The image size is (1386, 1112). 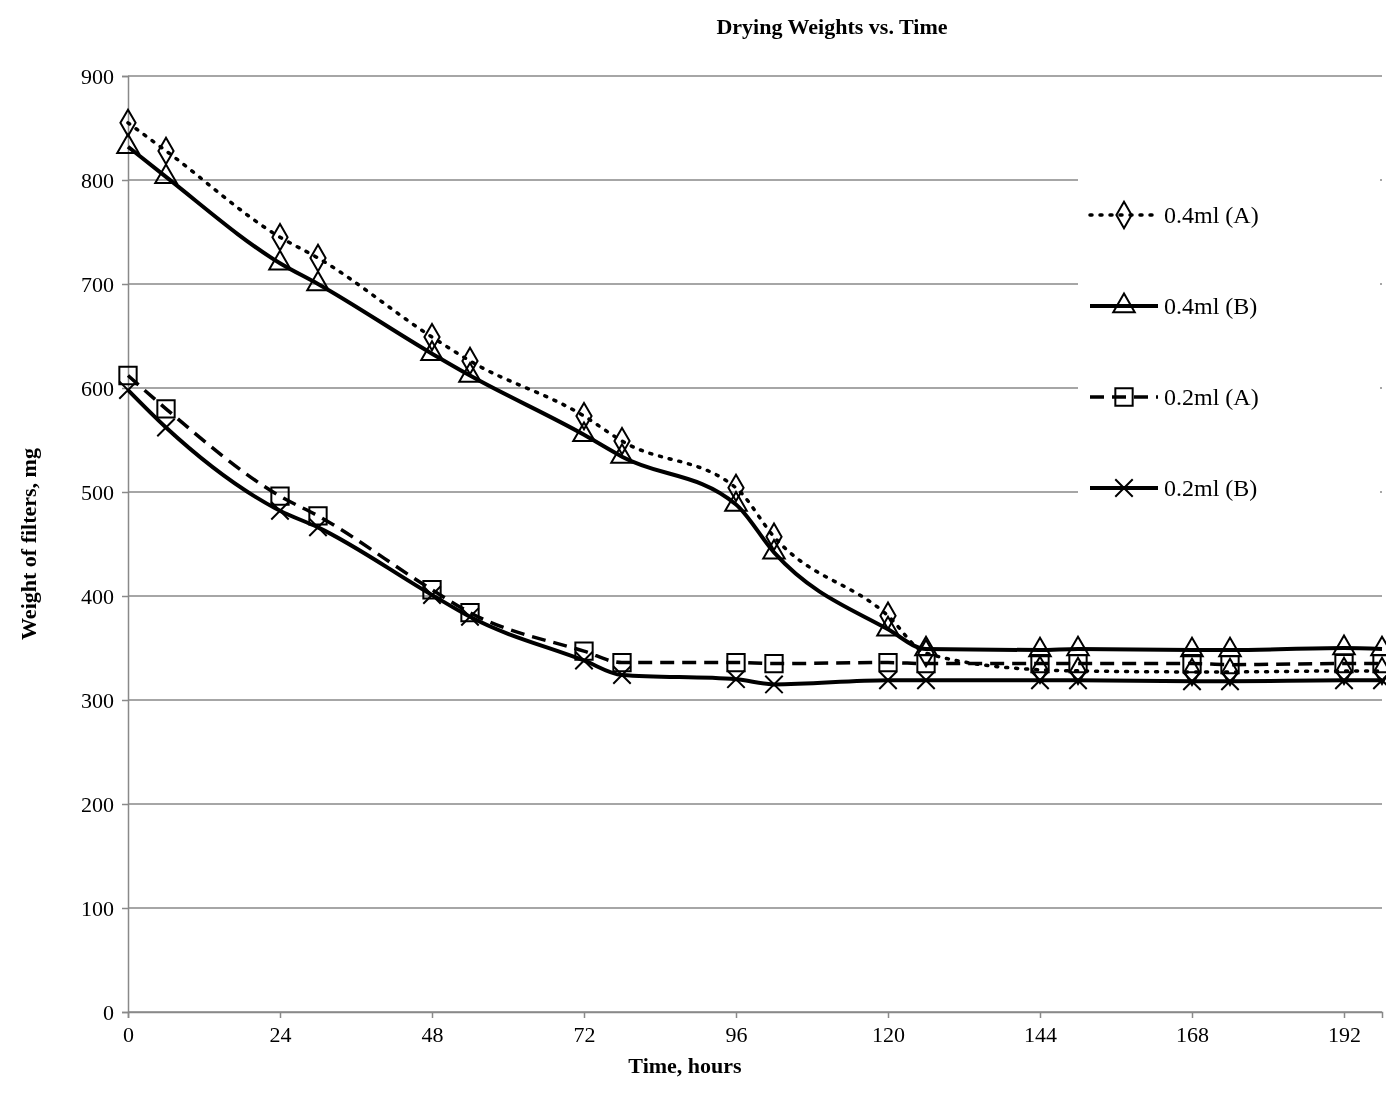 What do you see at coordinates (1211, 397) in the screenshot?
I see `legend-label: 0.2ml (A)` at bounding box center [1211, 397].